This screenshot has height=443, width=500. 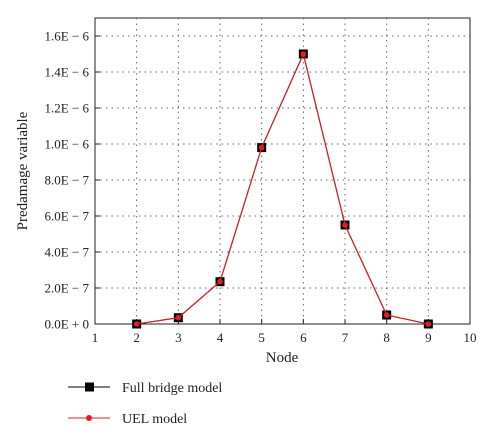 I want to click on y-tick-label: 2.0E − 7, so click(x=66, y=288).